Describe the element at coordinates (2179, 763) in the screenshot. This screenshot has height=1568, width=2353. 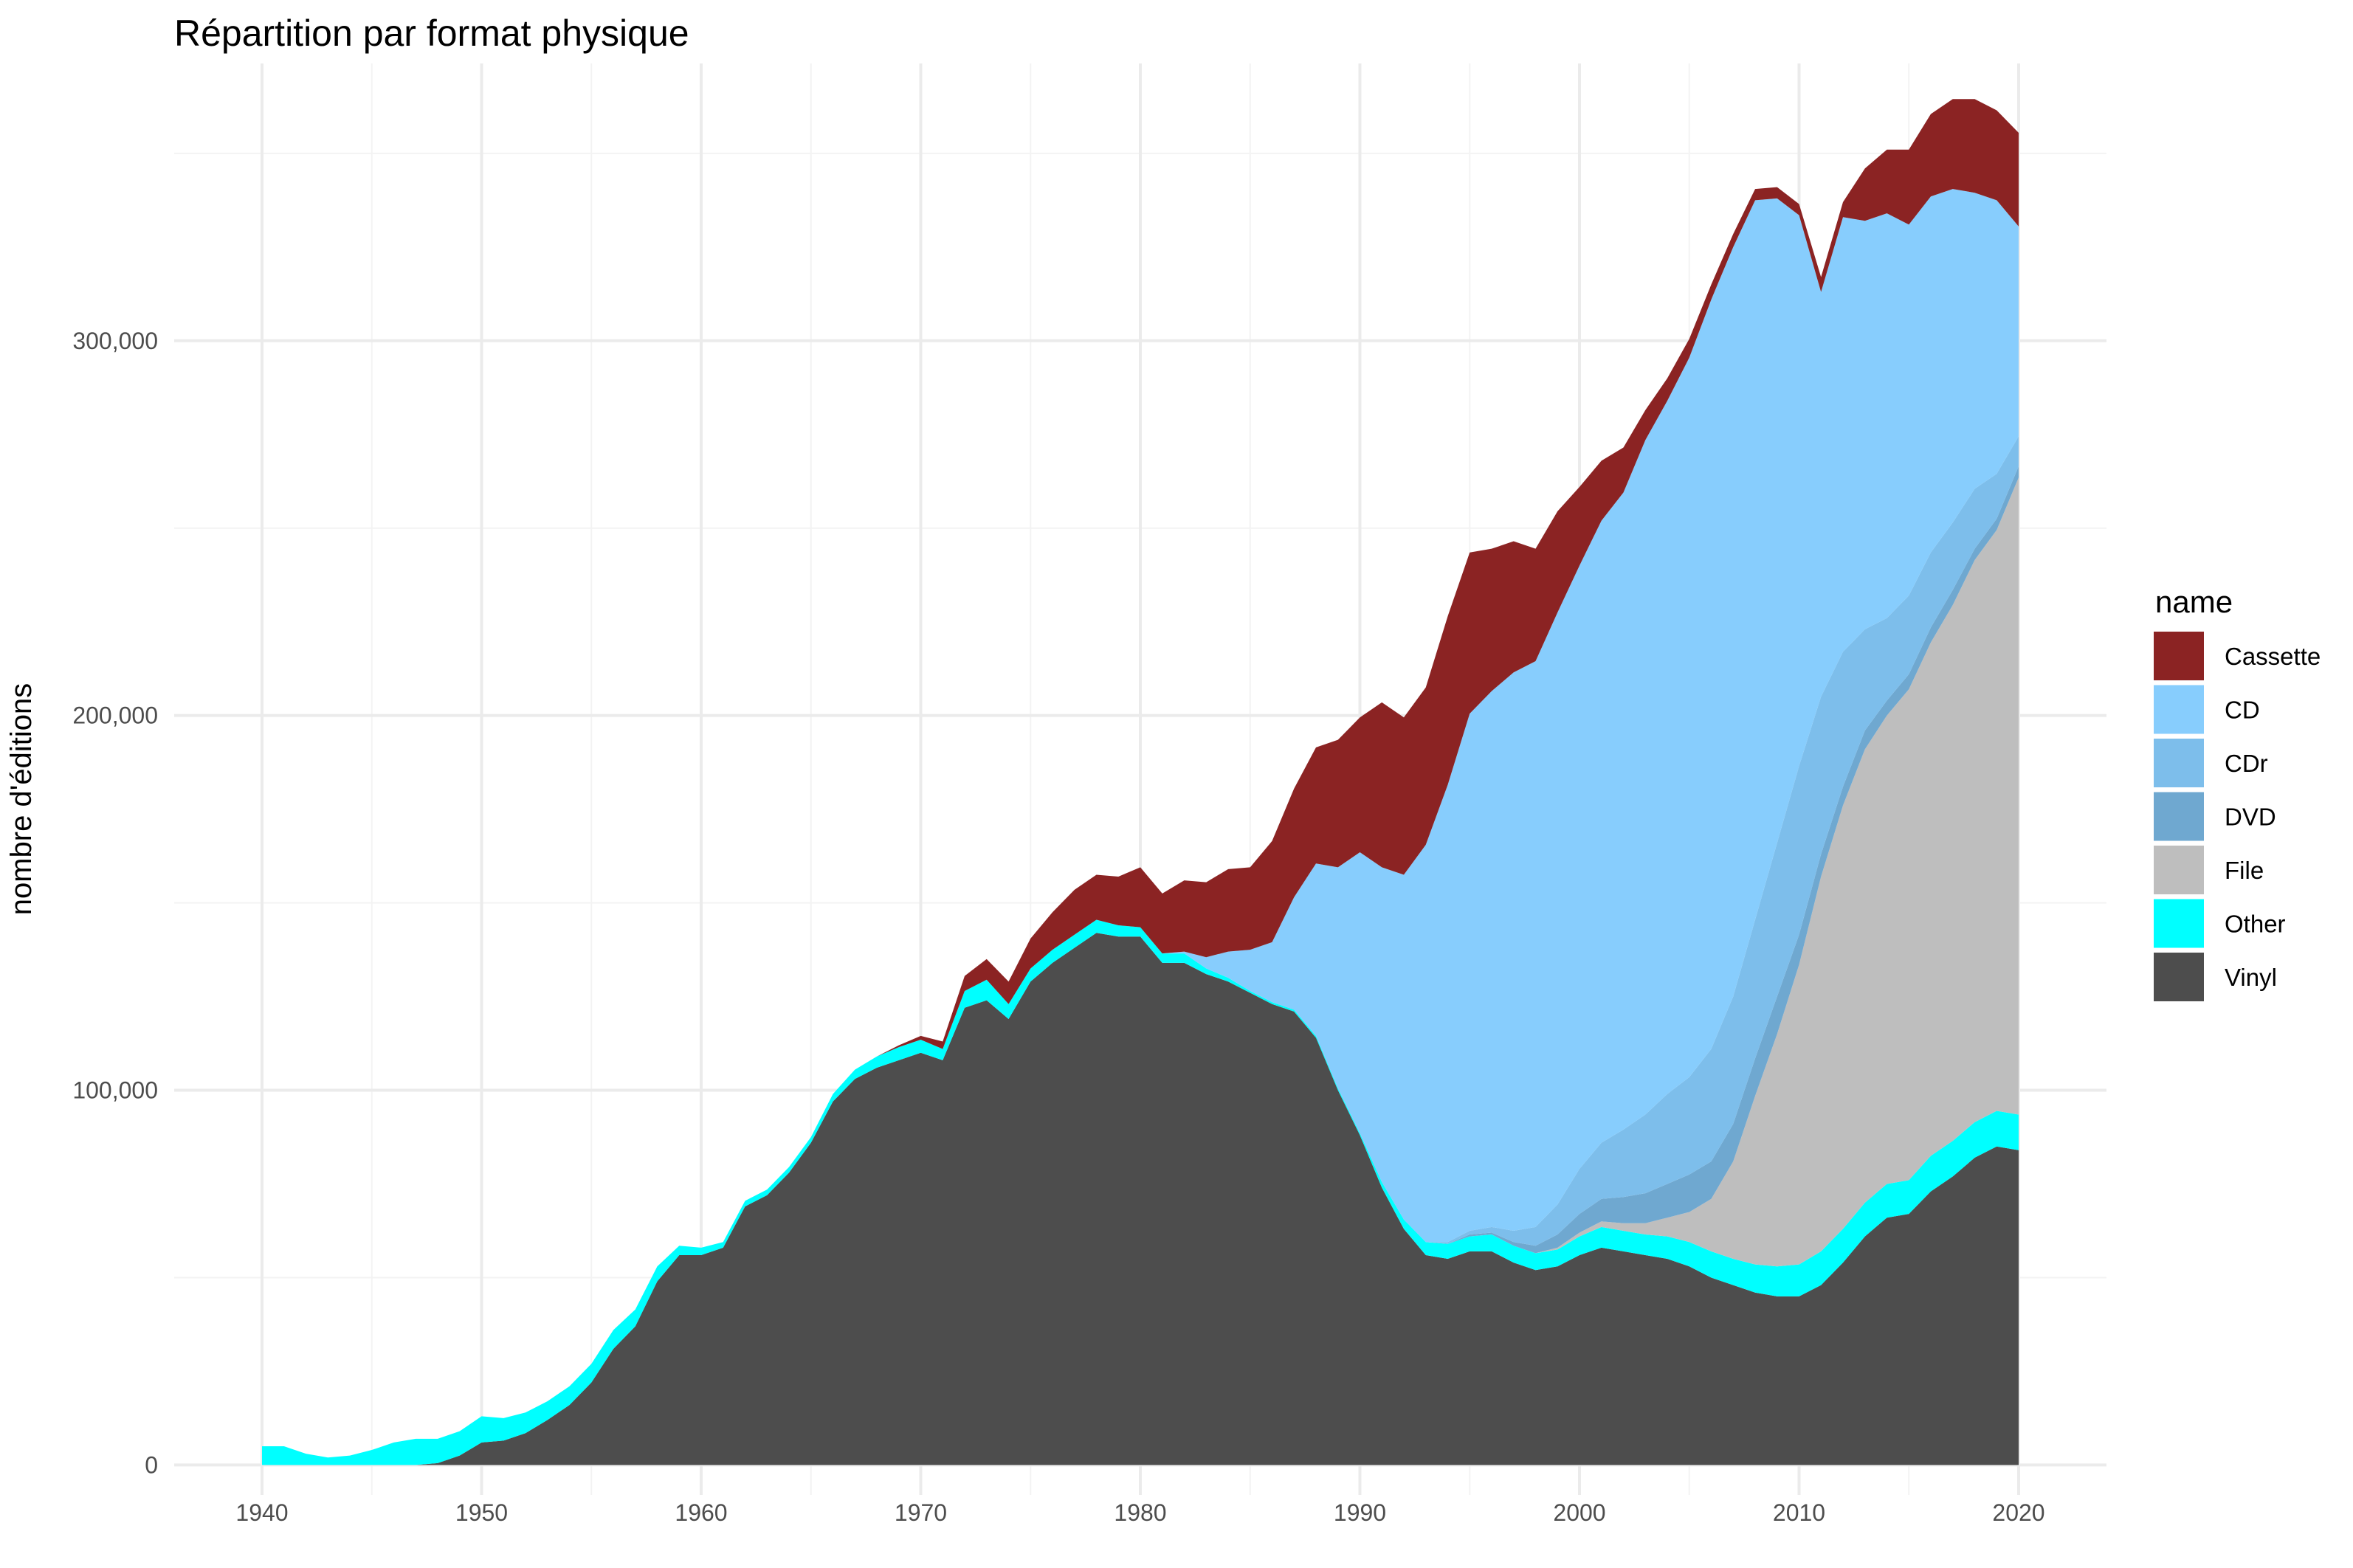
I see `legend-key-cdr` at that location.